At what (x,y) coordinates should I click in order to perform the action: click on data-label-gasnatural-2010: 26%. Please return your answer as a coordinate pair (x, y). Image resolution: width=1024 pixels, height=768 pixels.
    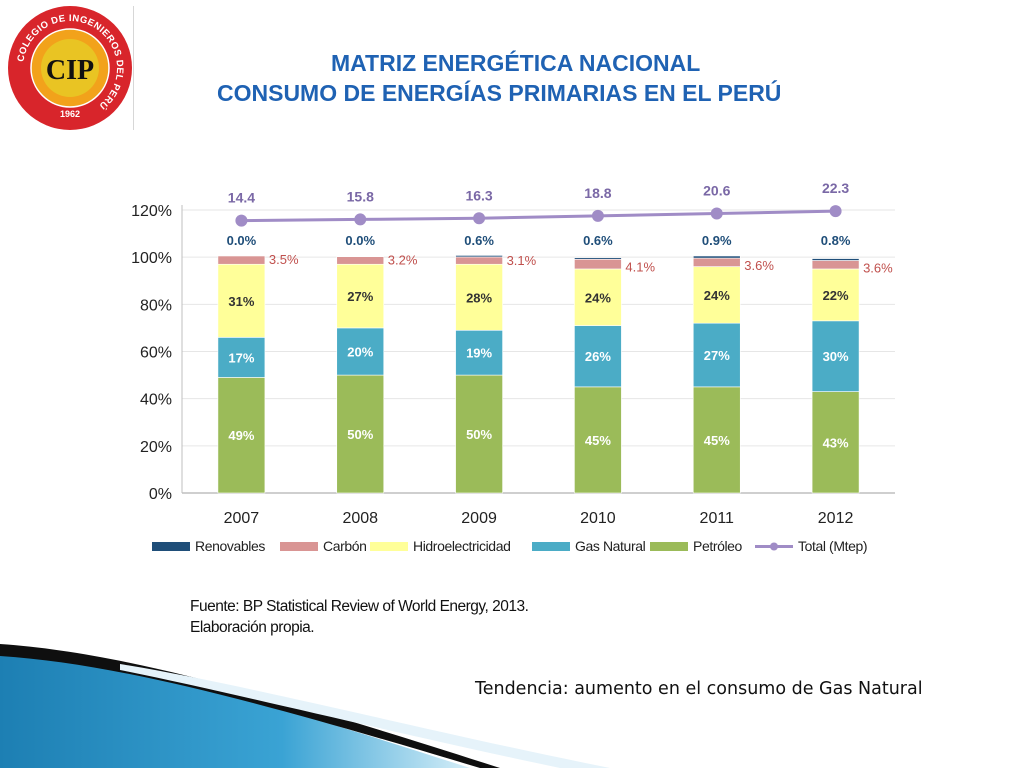
    Looking at the image, I should click on (598, 356).